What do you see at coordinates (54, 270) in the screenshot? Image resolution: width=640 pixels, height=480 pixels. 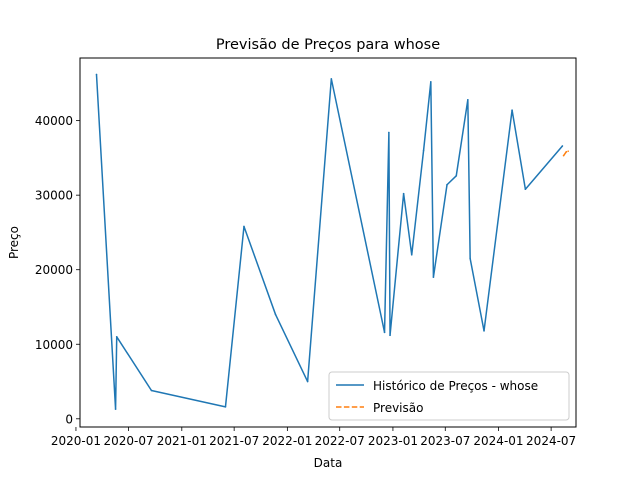 I see `y-tick-label-2: 20000` at bounding box center [54, 270].